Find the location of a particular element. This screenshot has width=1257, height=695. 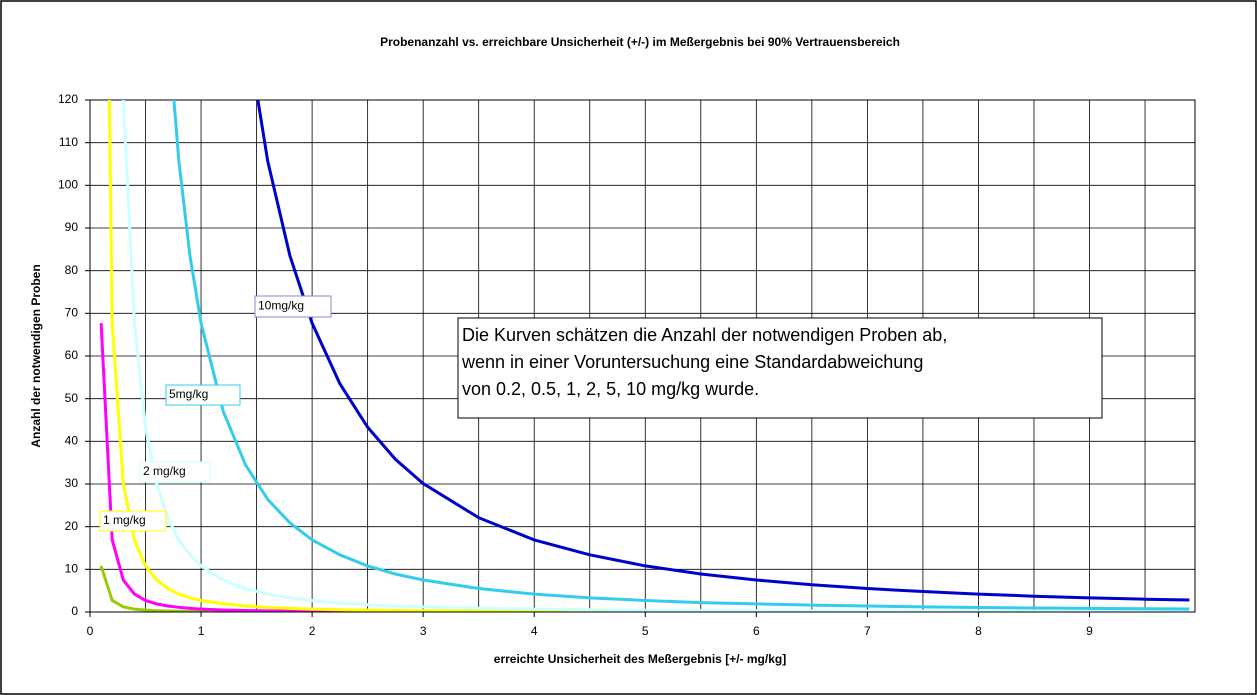

annotation: 1 mg/kg is located at coordinates (124, 520).